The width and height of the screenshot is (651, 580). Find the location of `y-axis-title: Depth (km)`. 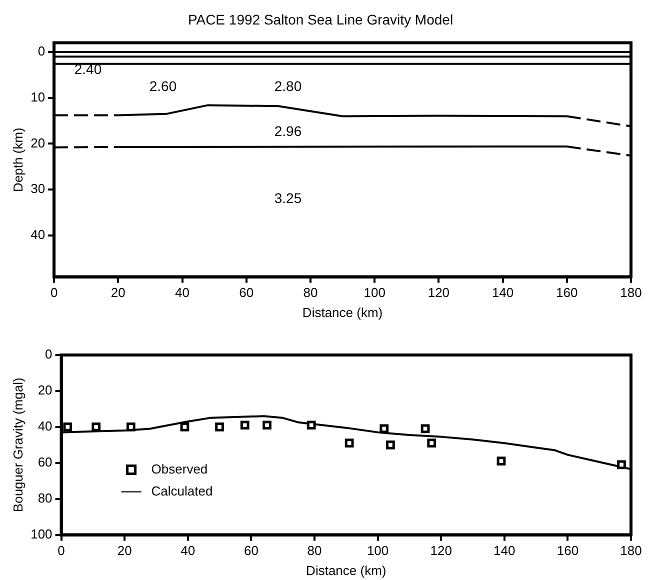

y-axis-title: Depth (km) is located at coordinates (18, 160).